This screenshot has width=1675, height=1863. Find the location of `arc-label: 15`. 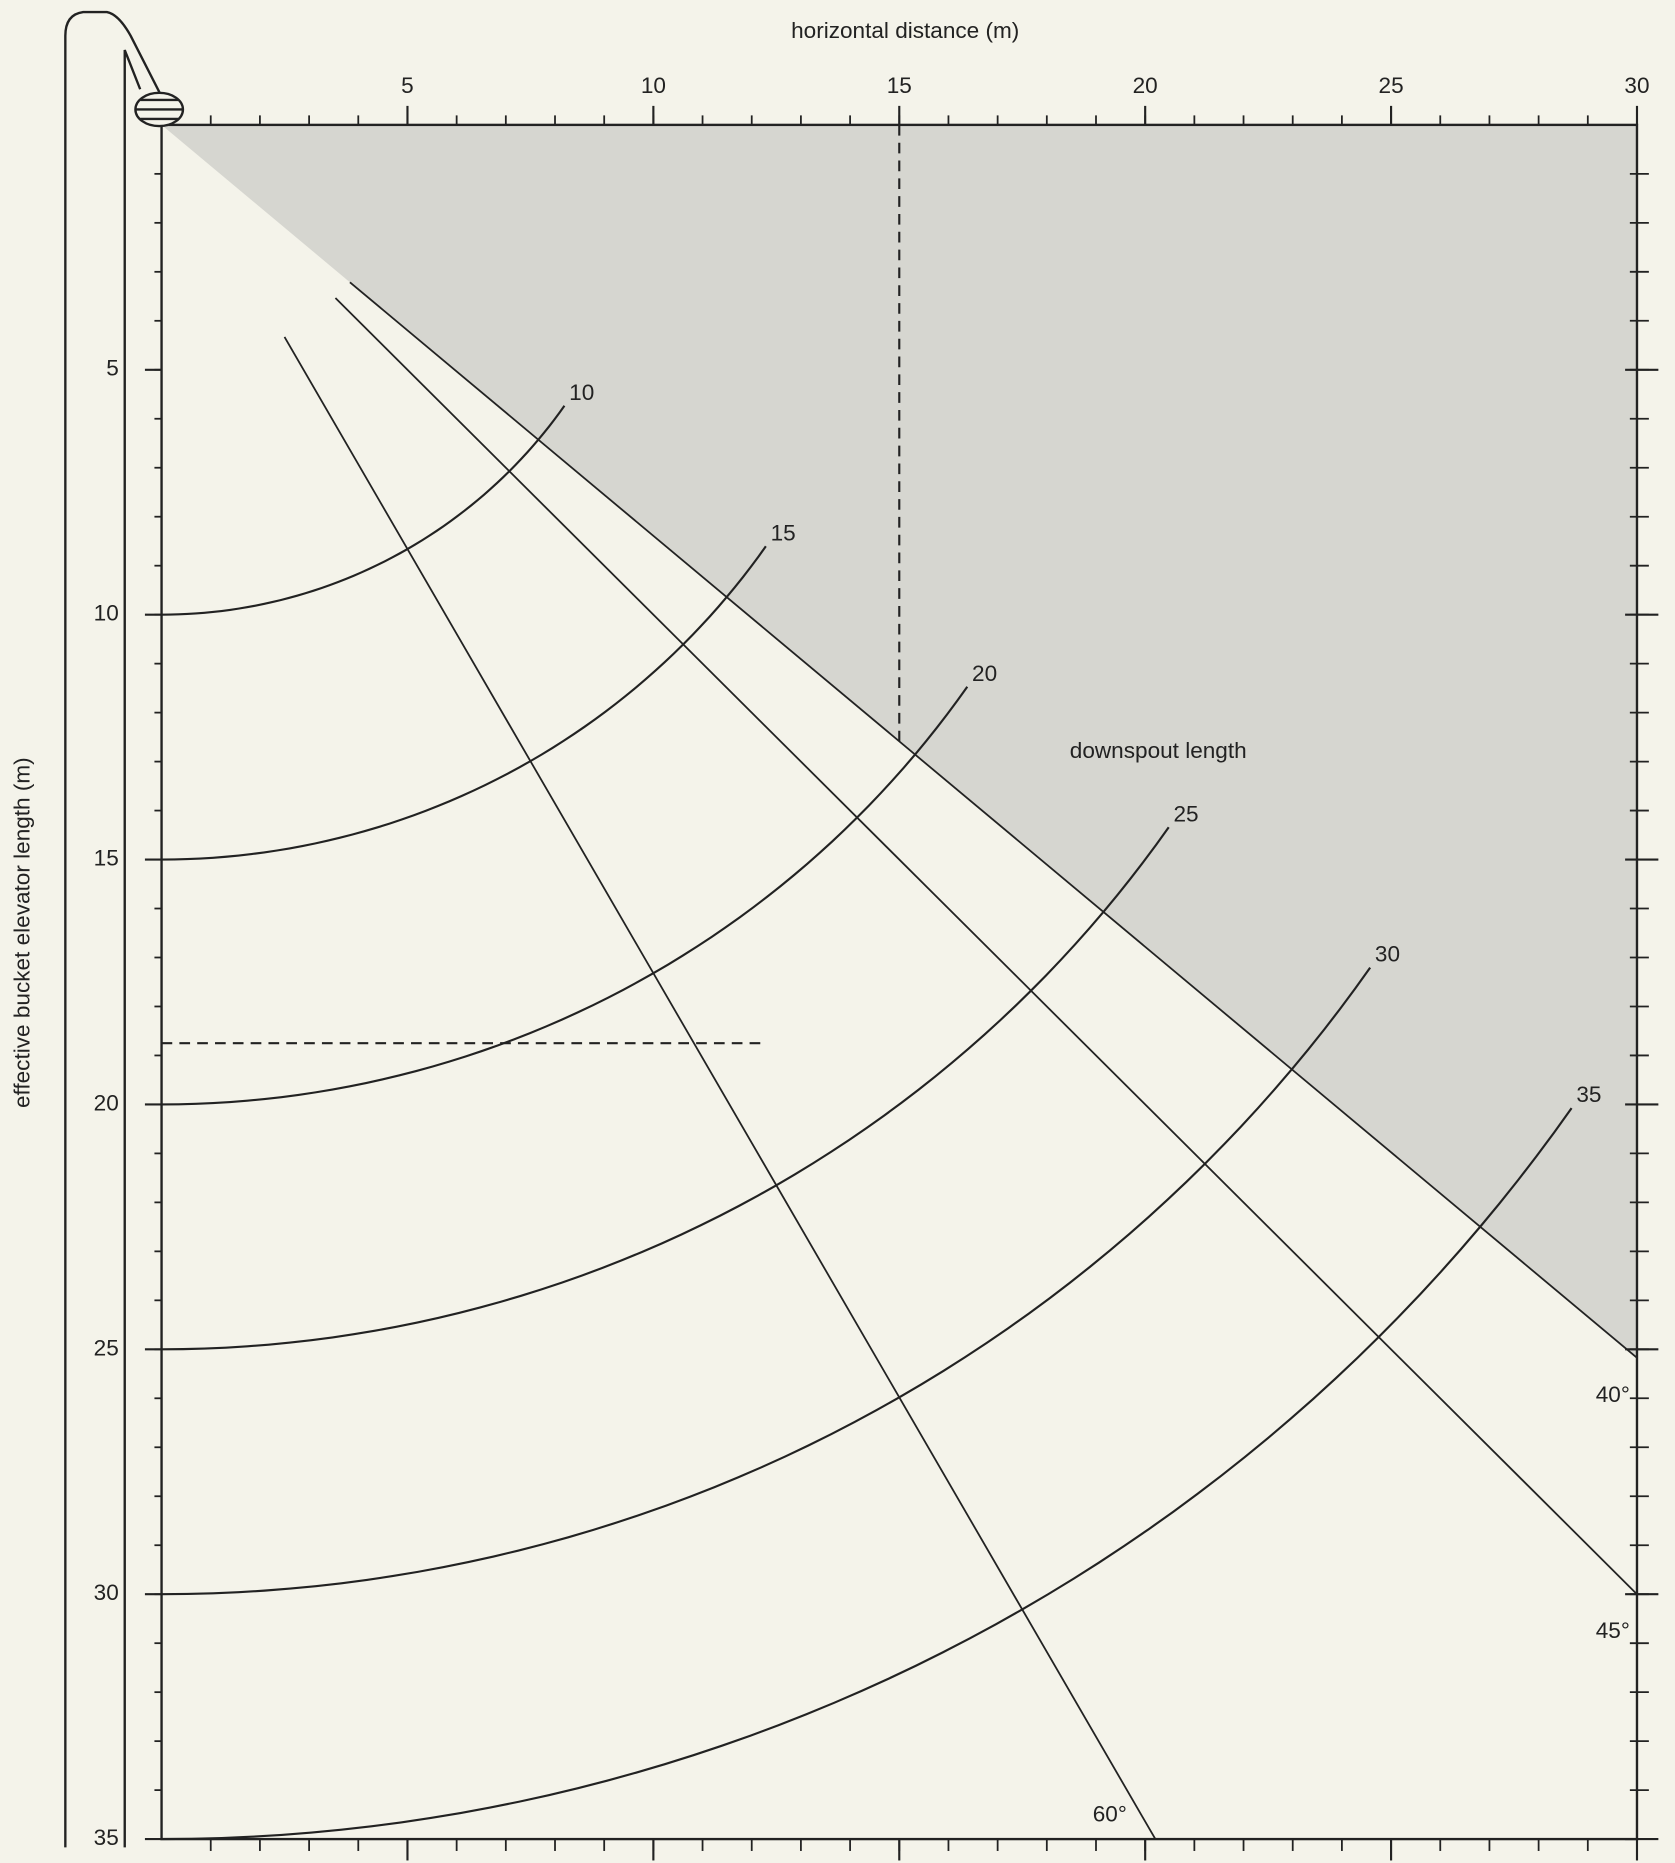

arc-label: 15 is located at coordinates (783, 532).